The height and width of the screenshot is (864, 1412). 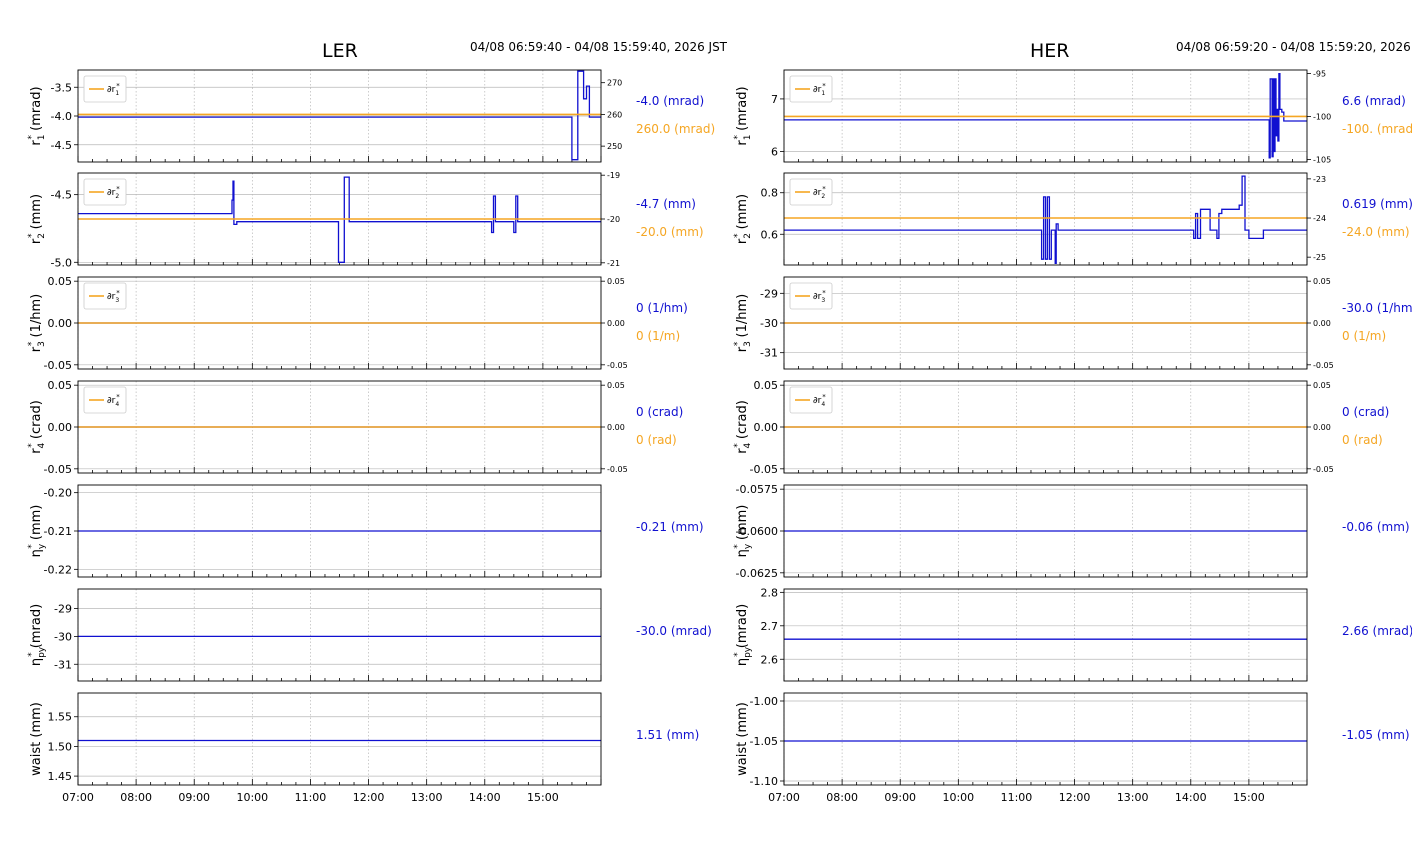 What do you see at coordinates (1045, 531) in the screenshot?
I see `her-p5-frame` at bounding box center [1045, 531].